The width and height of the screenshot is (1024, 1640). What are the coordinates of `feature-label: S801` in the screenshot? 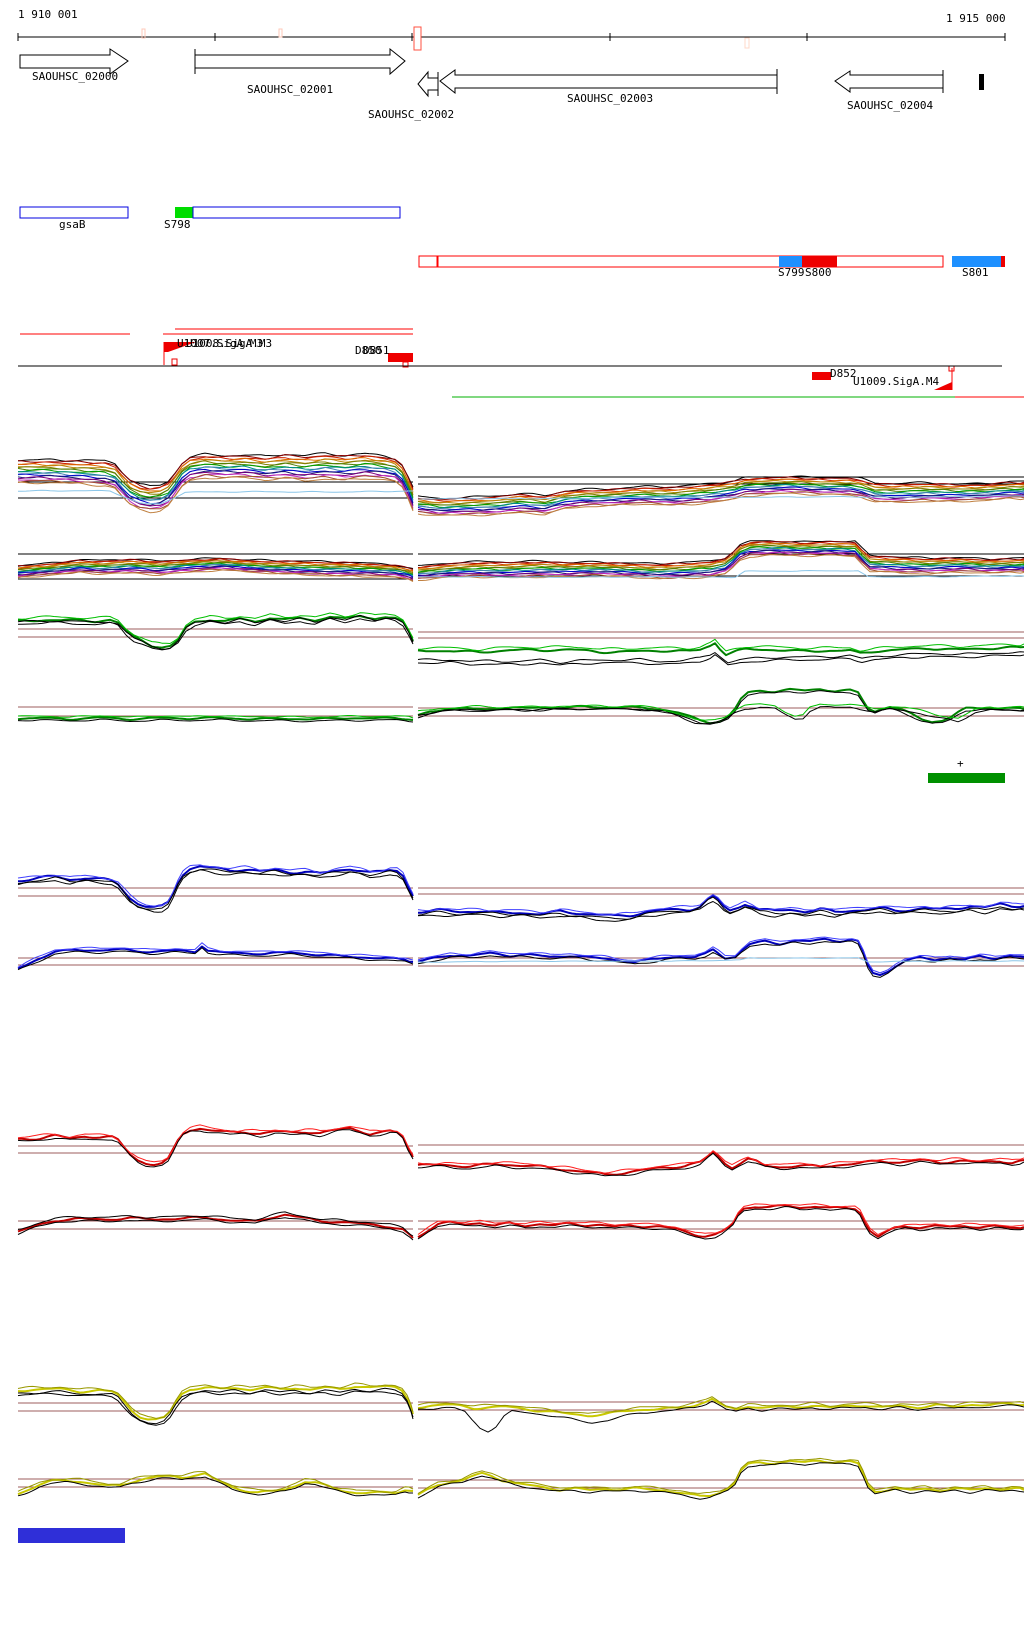 It's located at (975, 272).